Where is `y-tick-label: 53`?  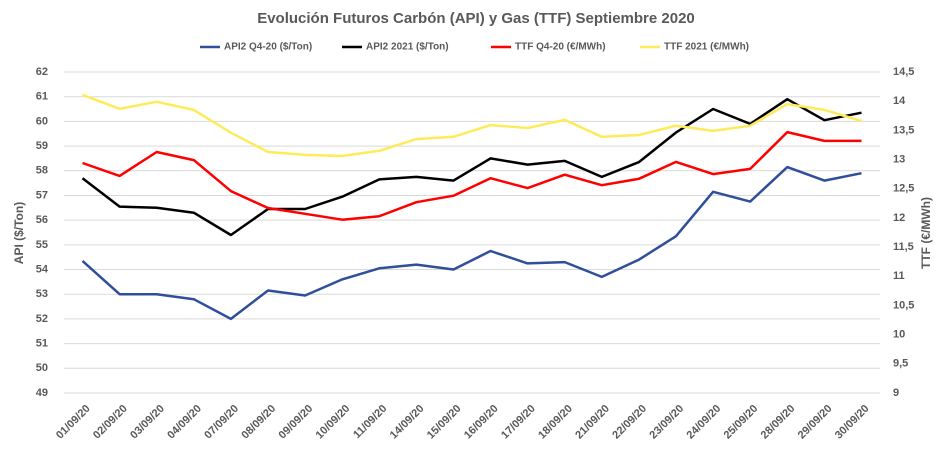 y-tick-label: 53 is located at coordinates (42, 294).